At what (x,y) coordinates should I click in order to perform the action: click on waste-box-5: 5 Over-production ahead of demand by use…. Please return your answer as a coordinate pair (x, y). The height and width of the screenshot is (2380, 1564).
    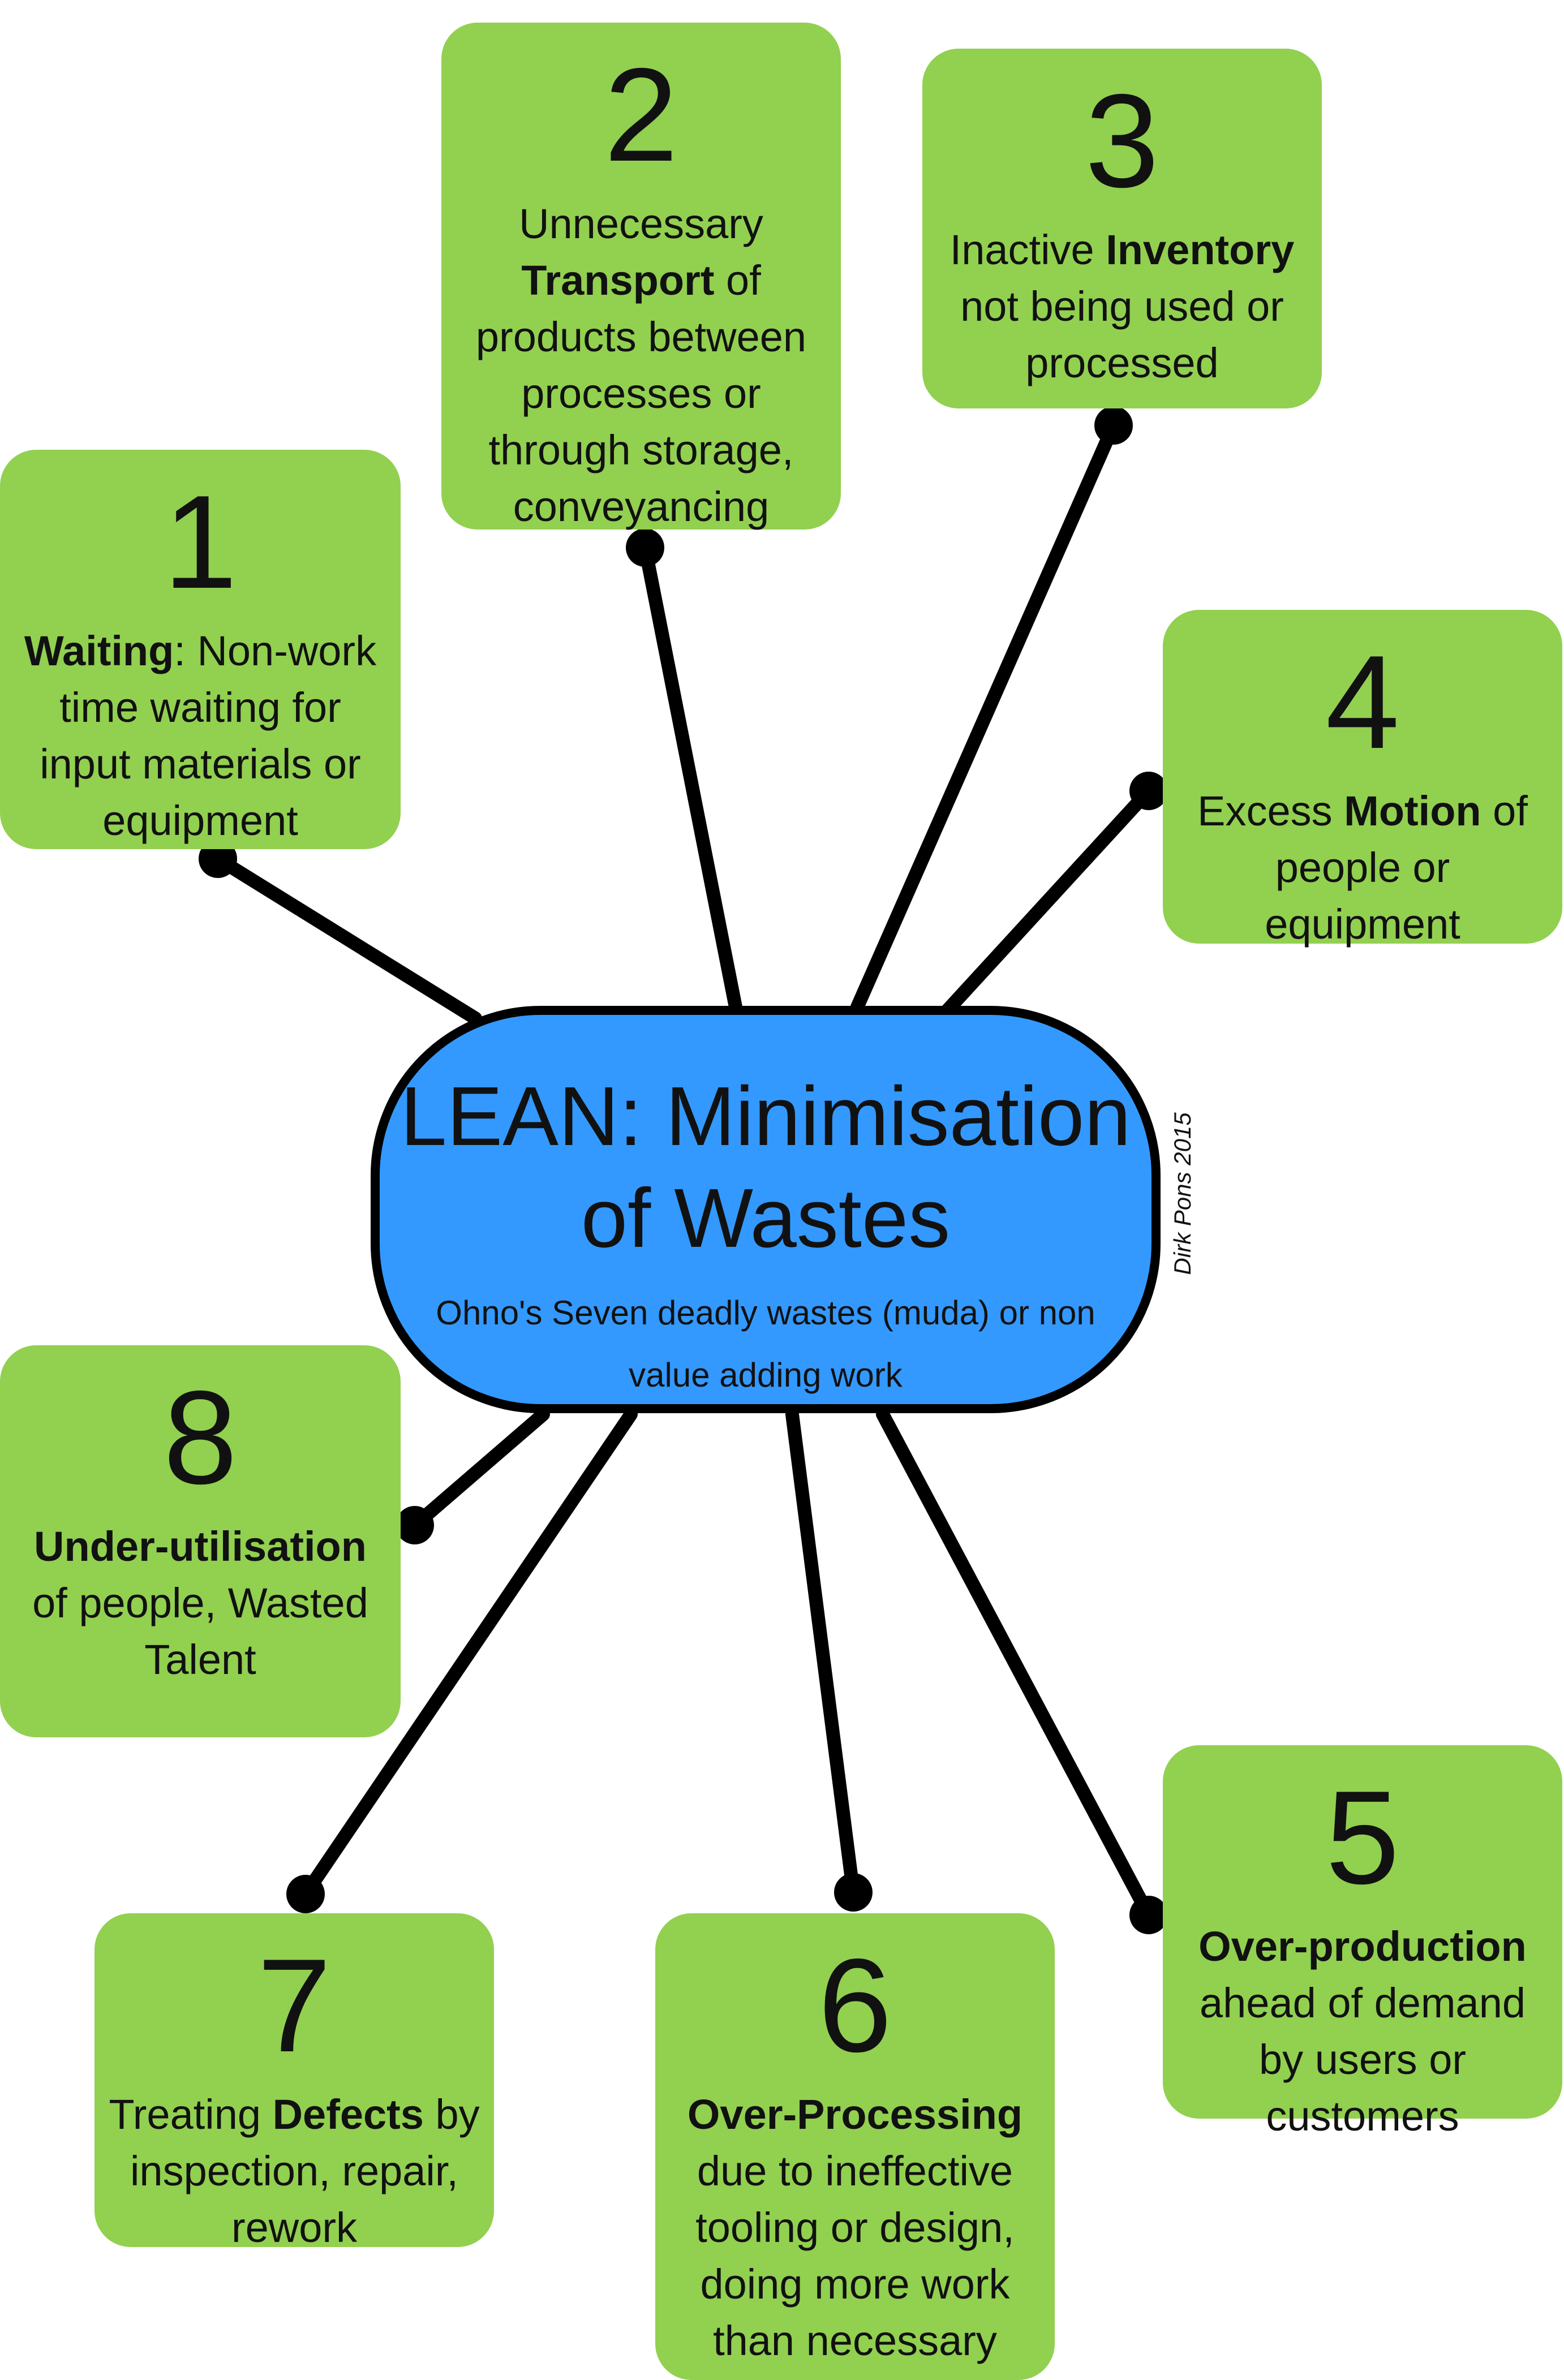
    Looking at the image, I should click on (1362, 1943).